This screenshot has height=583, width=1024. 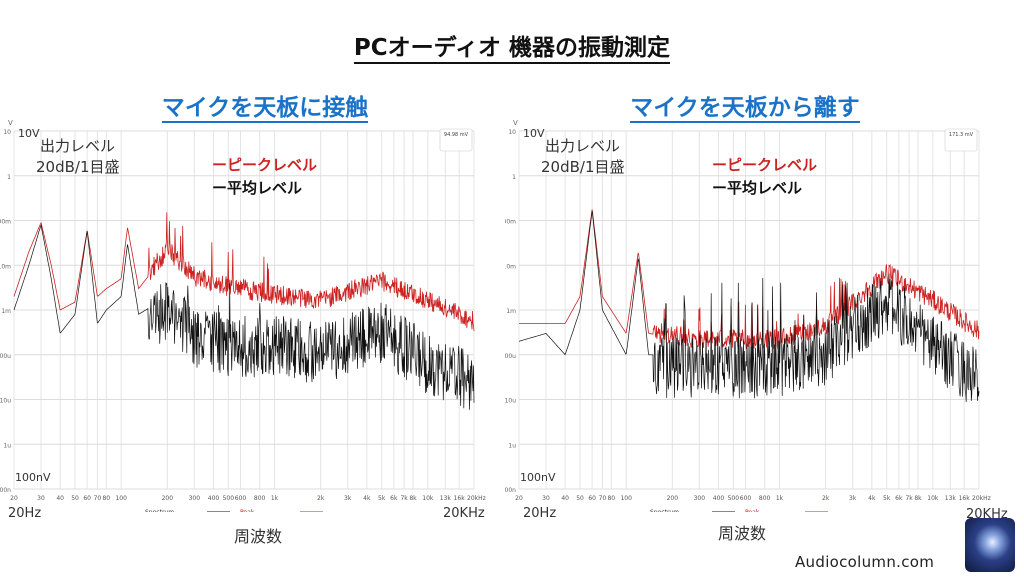 I want to click on y-tick-label: 100u, so click(x=510, y=356).